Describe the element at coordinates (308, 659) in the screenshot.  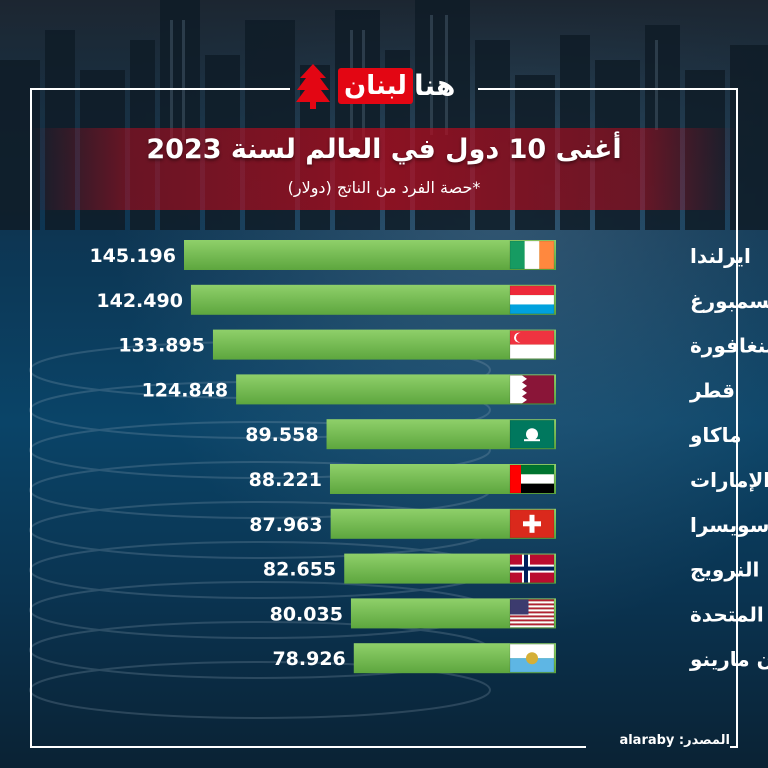
I see `value-label: 78.926` at that location.